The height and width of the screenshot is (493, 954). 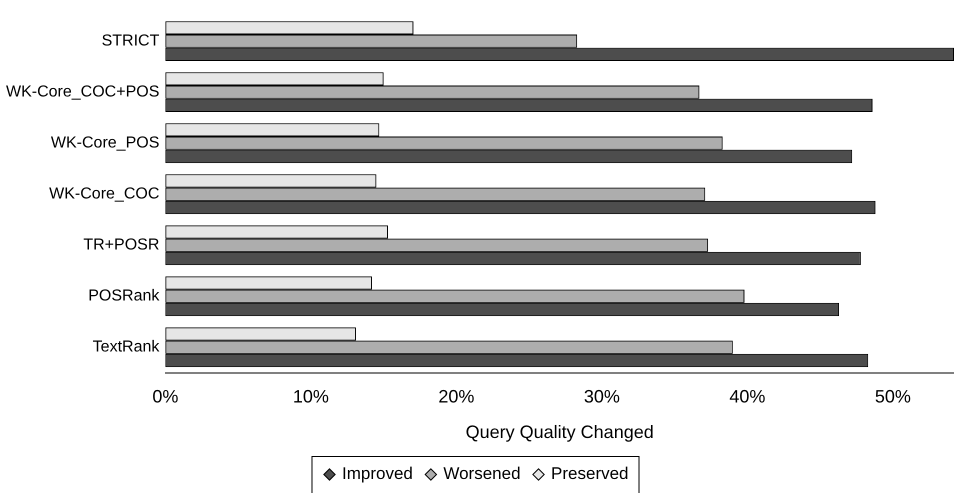 I want to click on x-tick-label: 30%, so click(x=602, y=396).